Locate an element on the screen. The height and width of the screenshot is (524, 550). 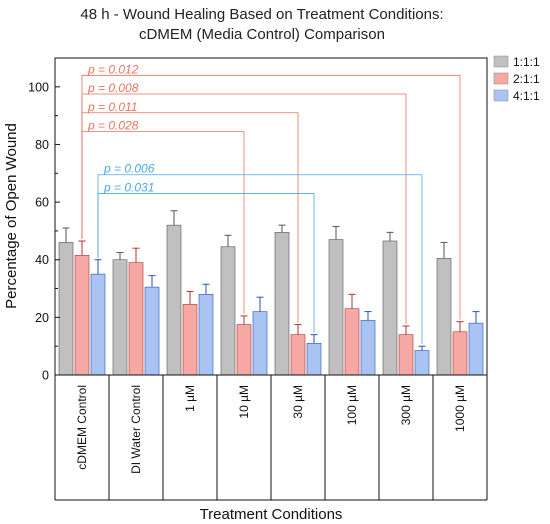
category-label-7: 300 µM is located at coordinates (406, 405).